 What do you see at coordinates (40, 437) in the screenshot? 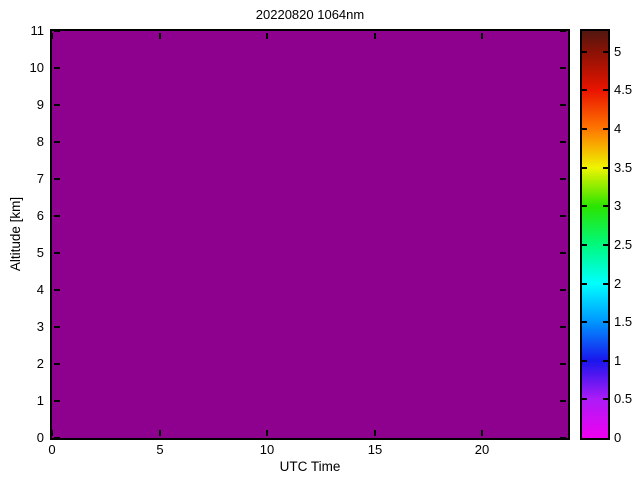
I see `y-tick-label: 0` at bounding box center [40, 437].